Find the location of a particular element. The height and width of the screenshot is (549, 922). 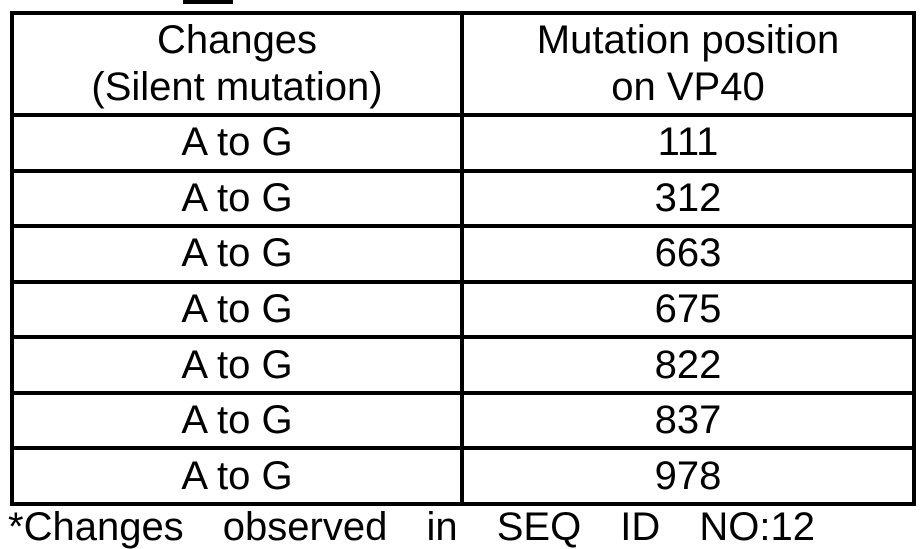

position-cell: 312 is located at coordinates (688, 198).